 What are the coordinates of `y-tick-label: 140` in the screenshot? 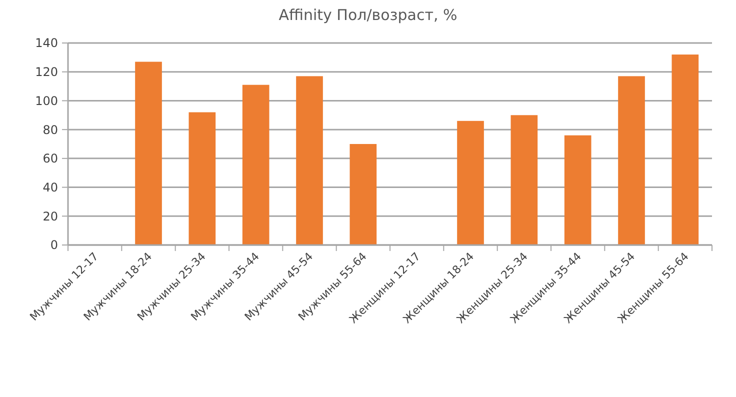 It's located at (46, 43).